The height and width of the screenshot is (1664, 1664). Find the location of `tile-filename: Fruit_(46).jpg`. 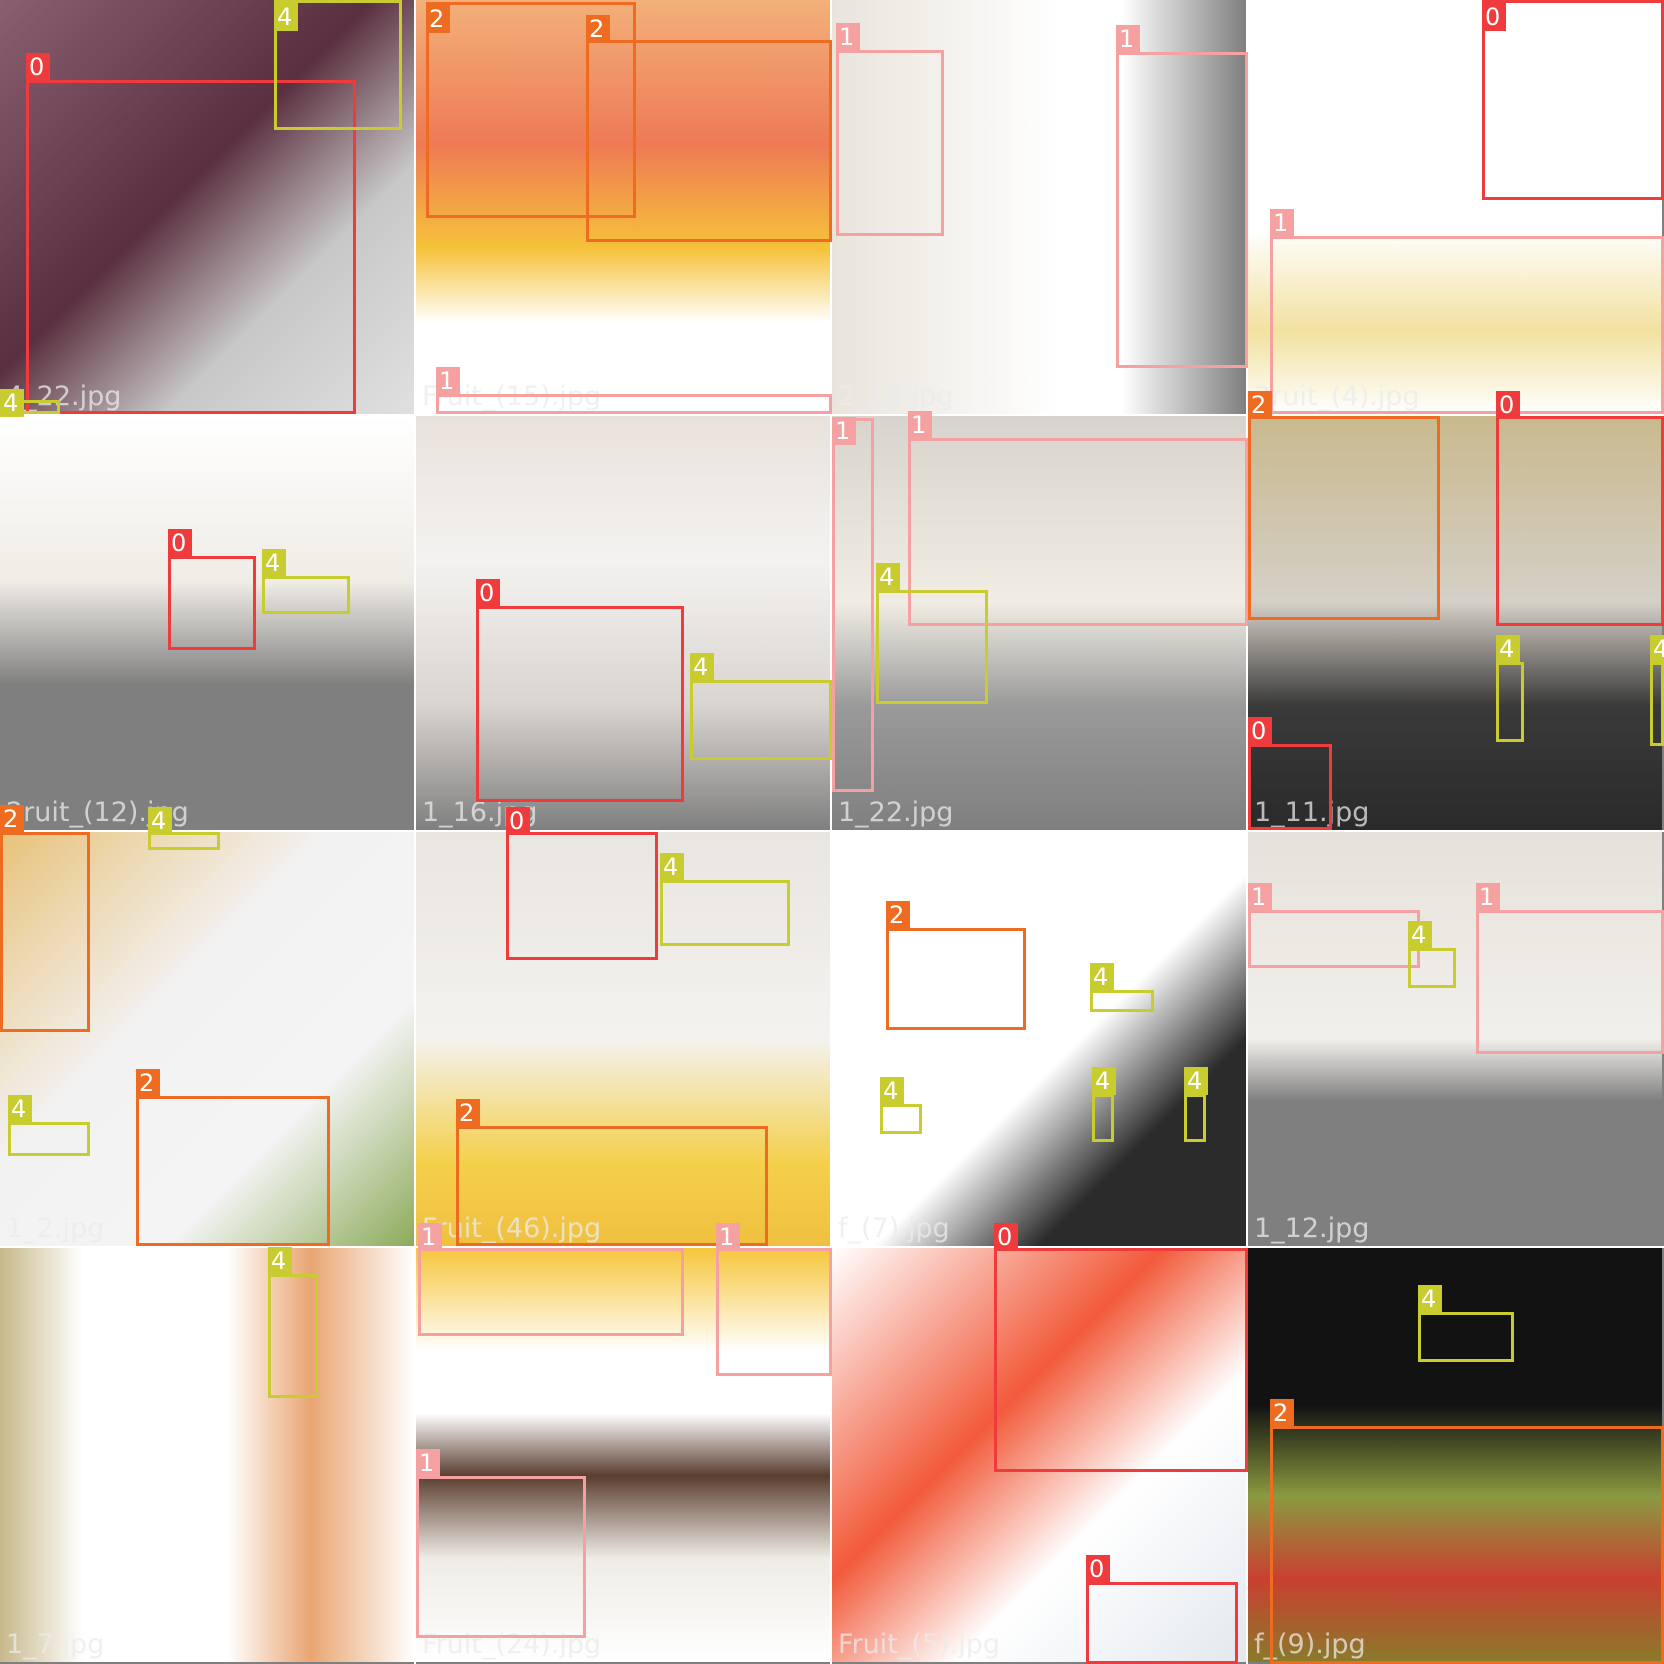

tile-filename: Fruit_(46).jpg is located at coordinates (512, 1228).